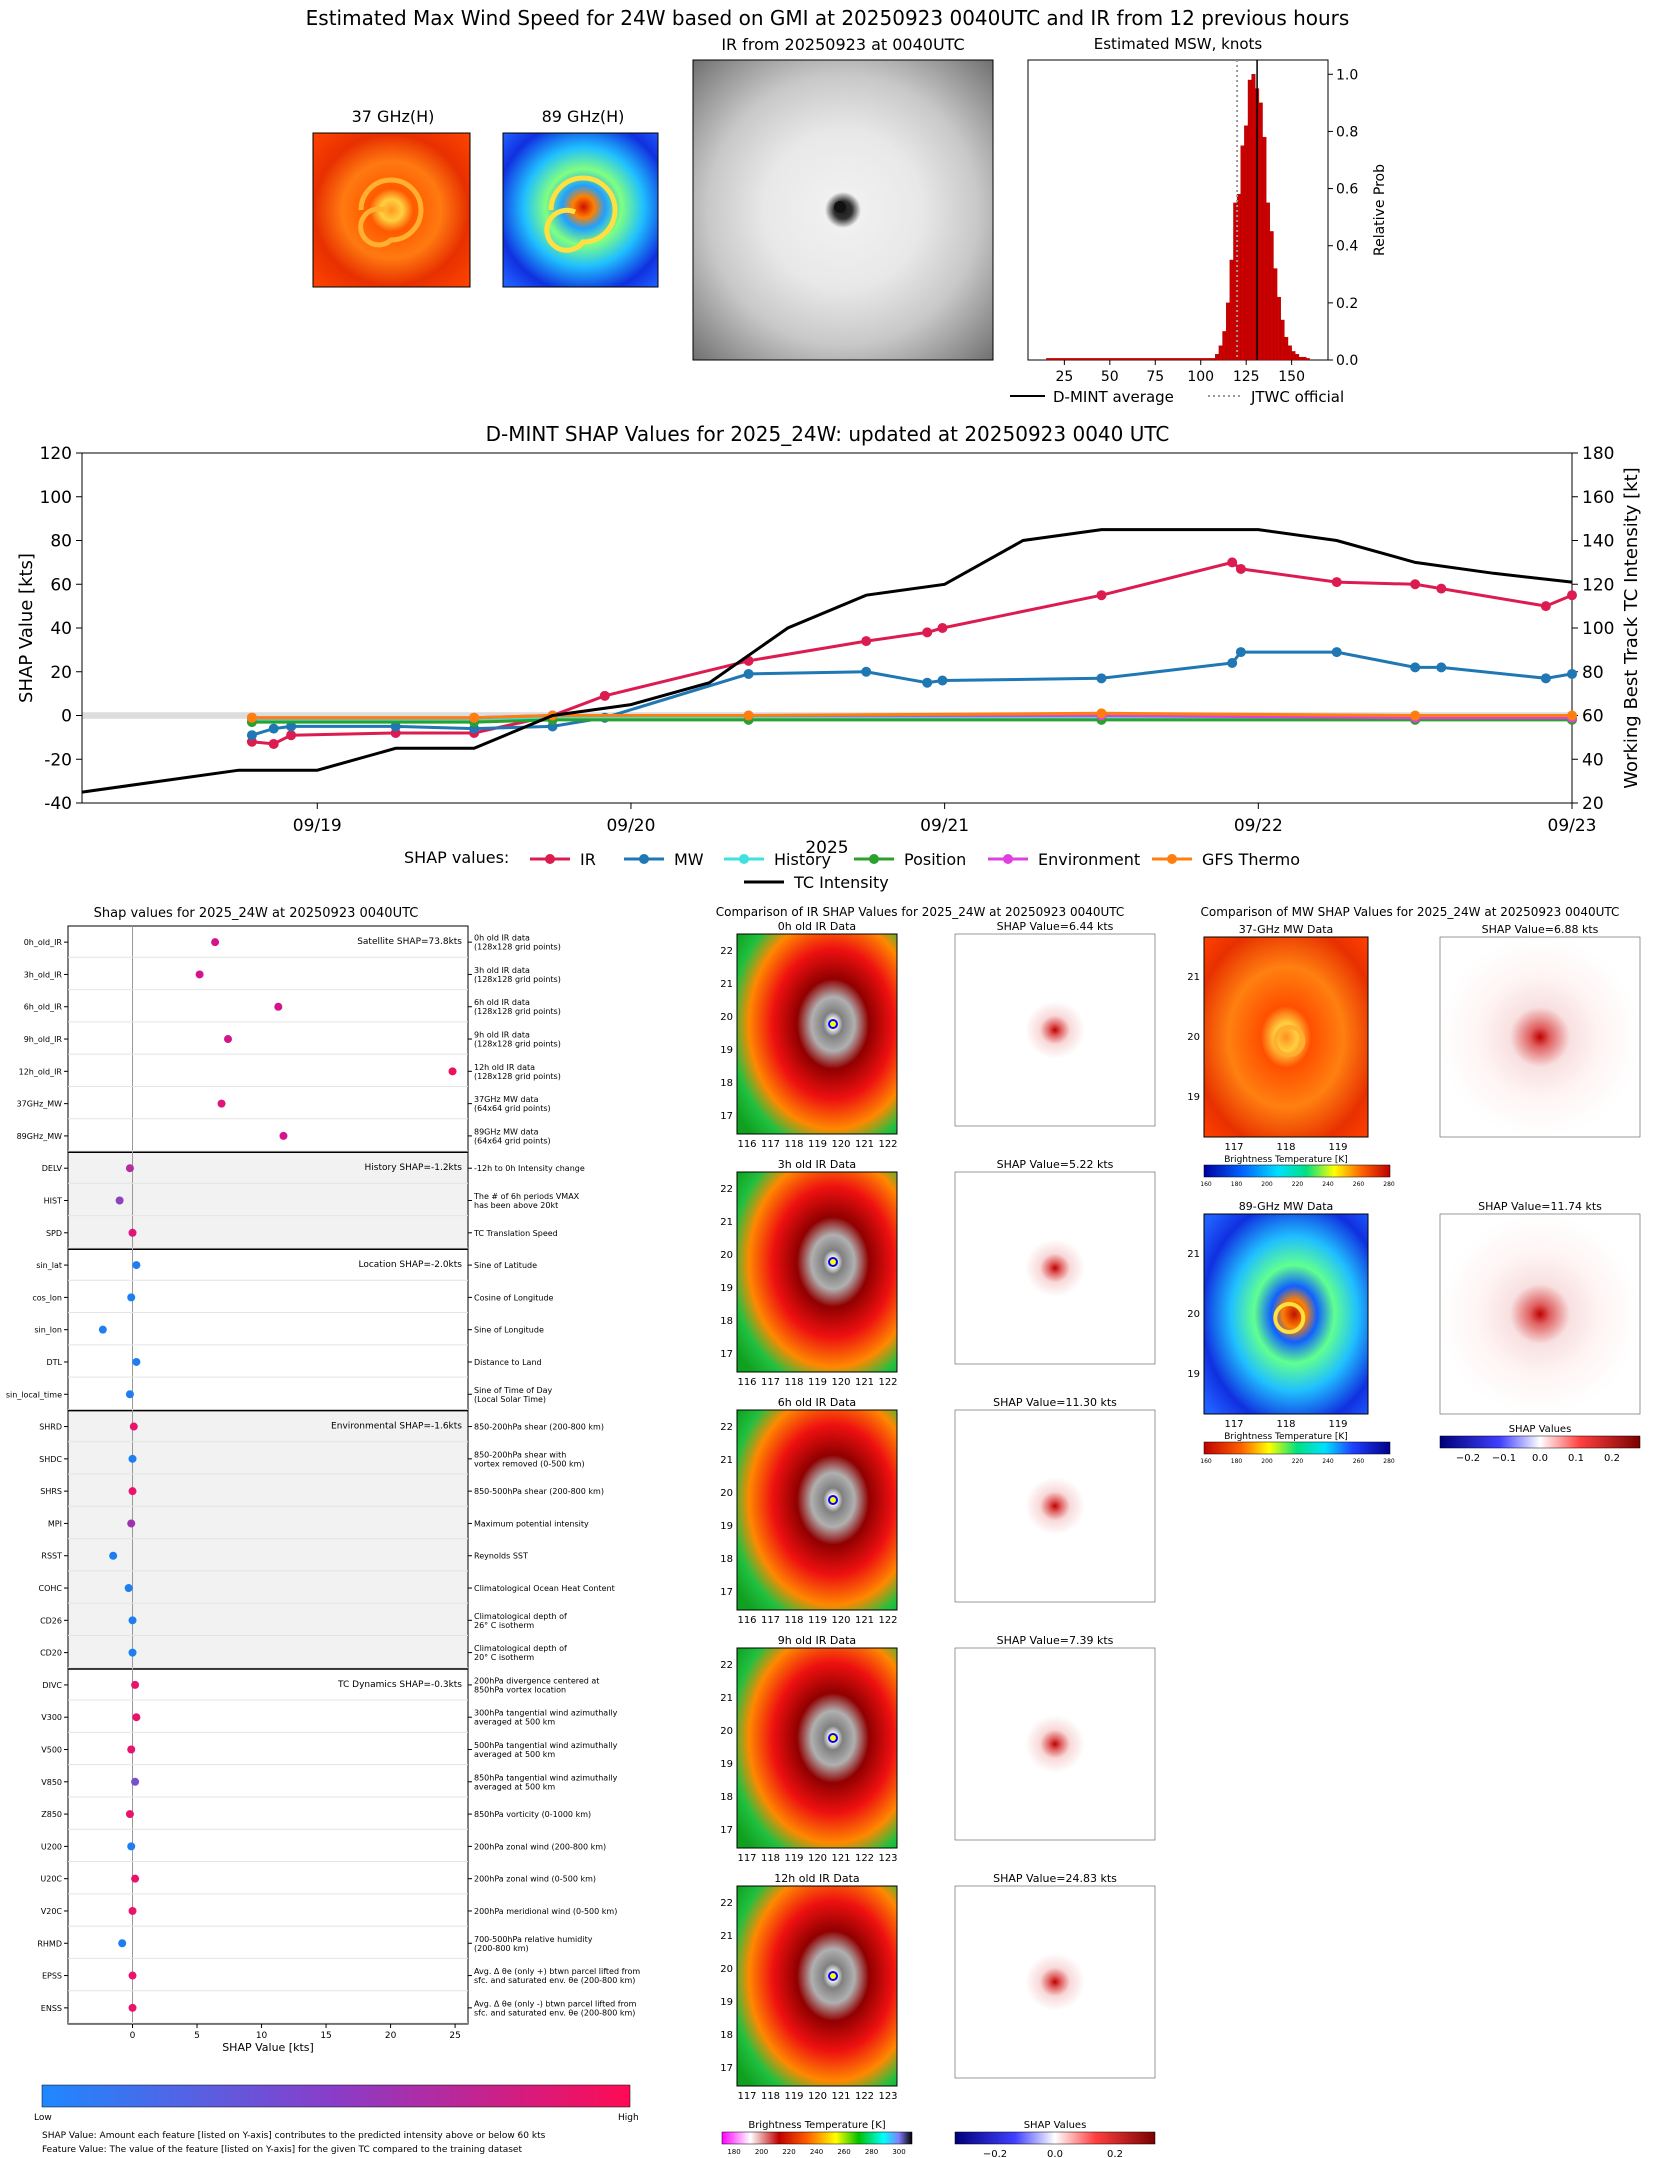  What do you see at coordinates (48, 1330) in the screenshot?
I see `feature-name: sin_lon` at bounding box center [48, 1330].